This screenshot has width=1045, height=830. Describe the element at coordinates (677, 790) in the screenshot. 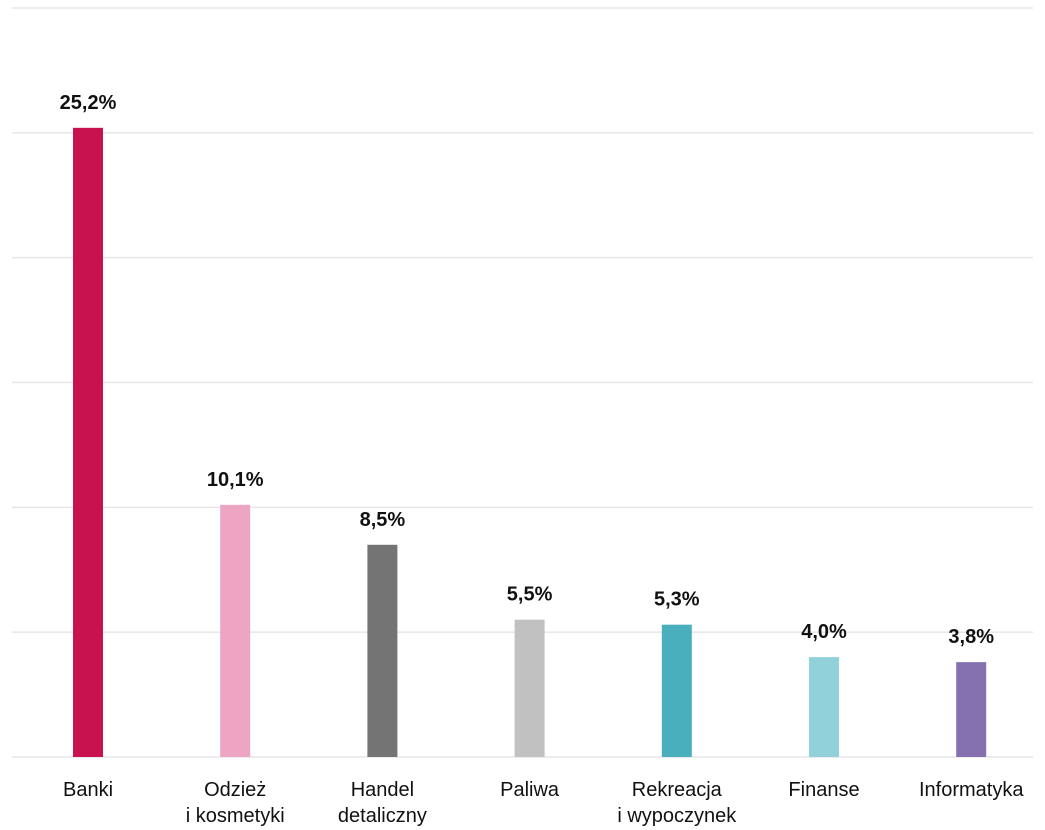

I see `category-label: Rekreacja` at that location.